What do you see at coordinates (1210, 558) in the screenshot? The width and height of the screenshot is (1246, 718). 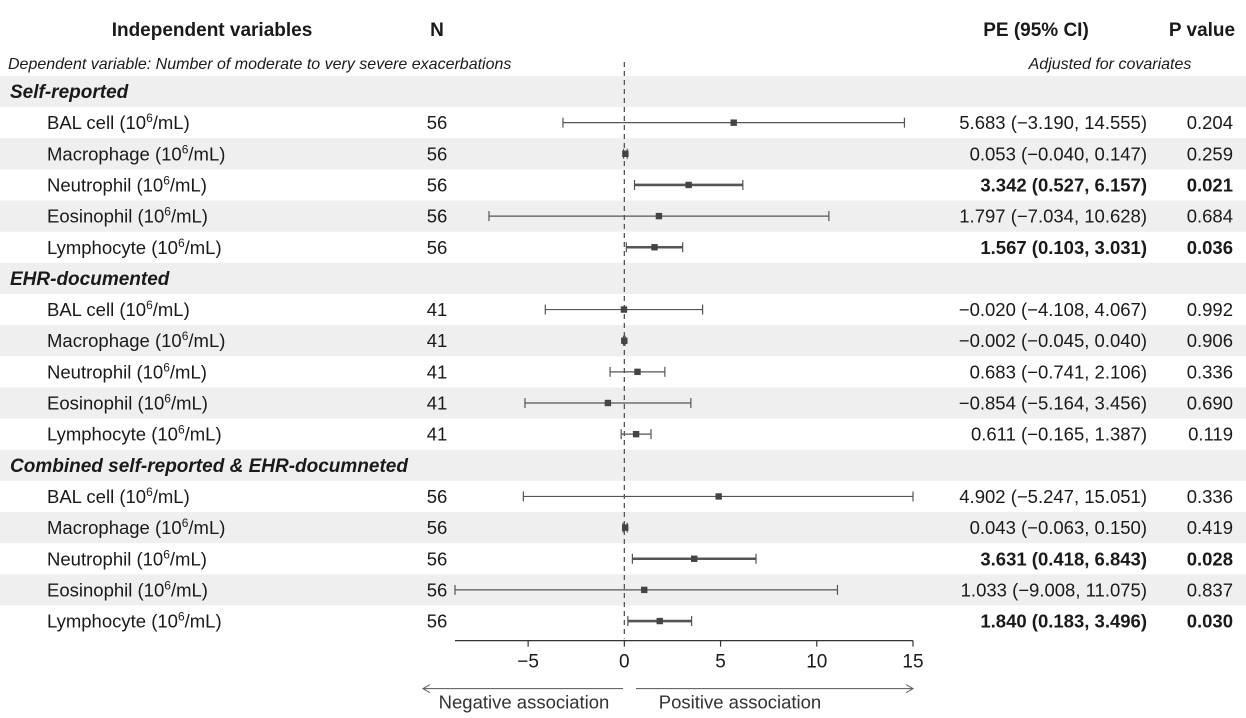 I see `p-value: 0.028` at bounding box center [1210, 558].